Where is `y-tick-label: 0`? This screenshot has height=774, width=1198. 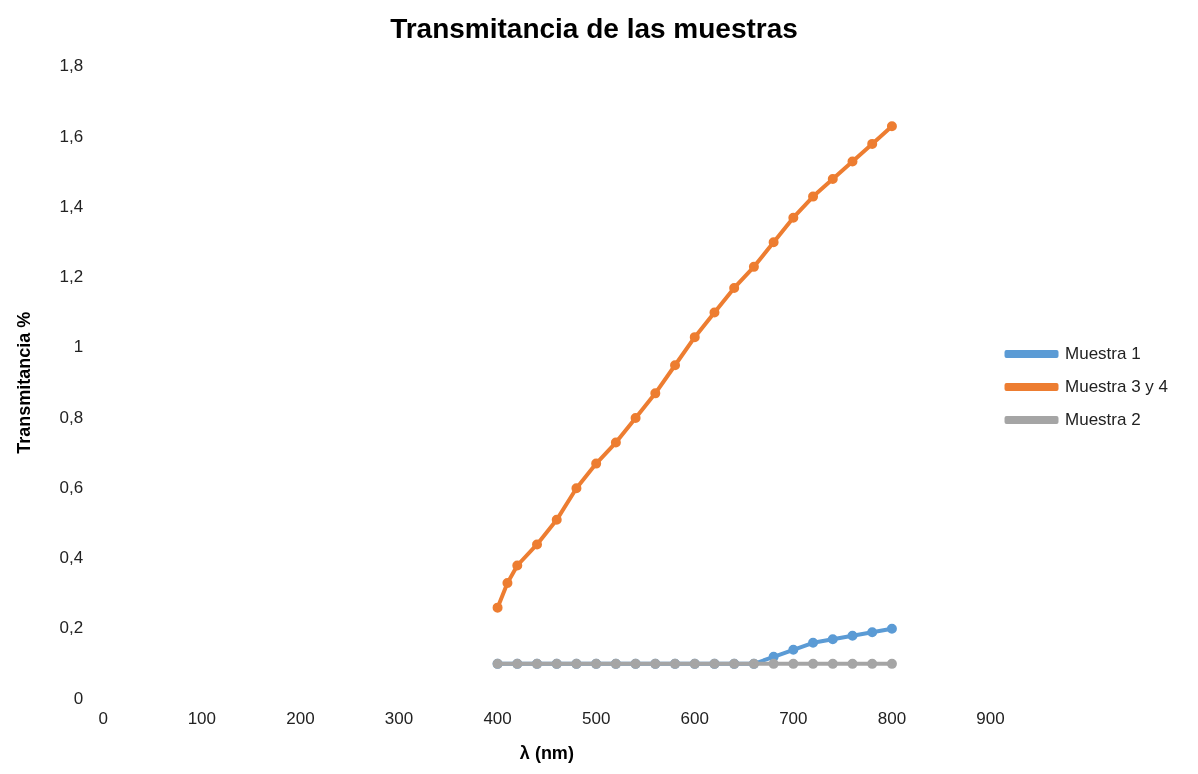
y-tick-label: 0 is located at coordinates (78, 698).